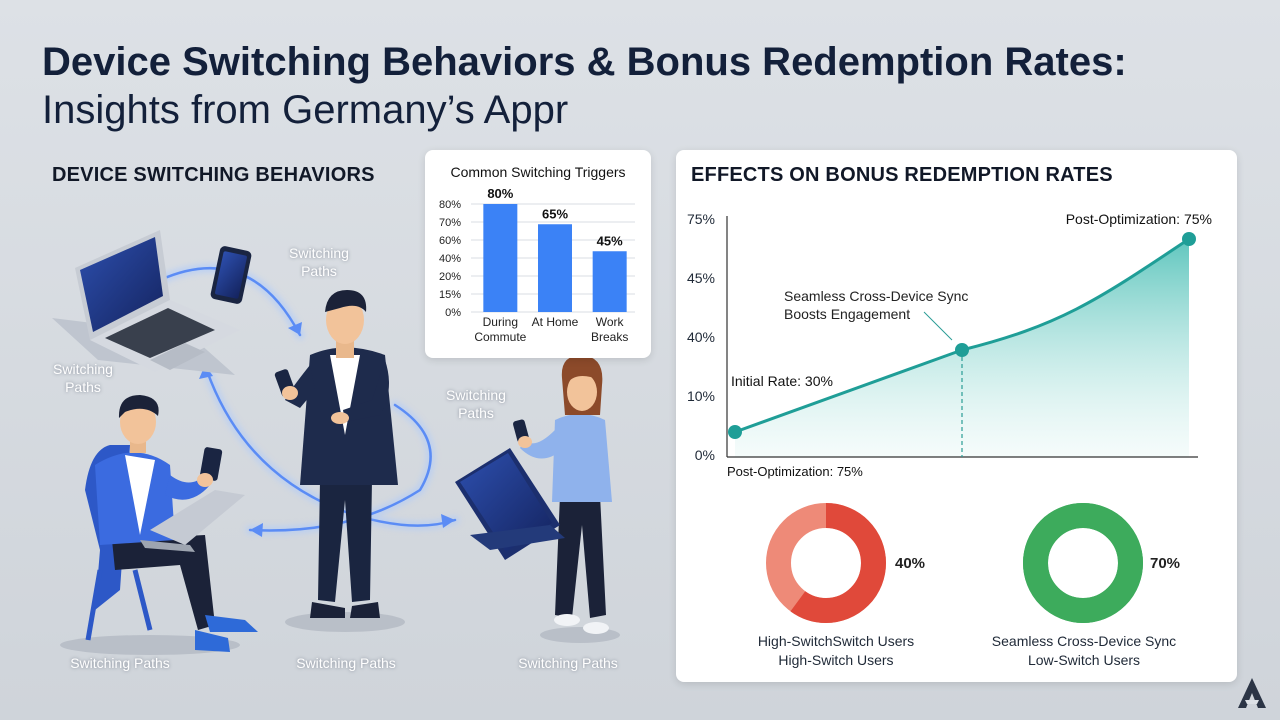 This screenshot has height=720, width=1280. I want to click on series-line, so click(962, 335).